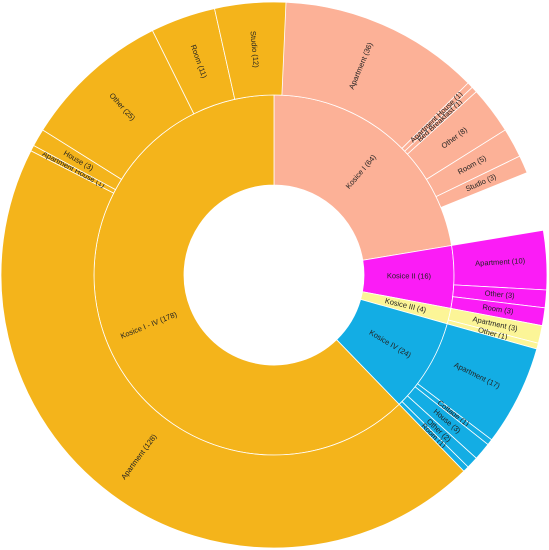 The width and height of the screenshot is (549, 550). I want to click on segment-label: Apartment (10), so click(500, 262).